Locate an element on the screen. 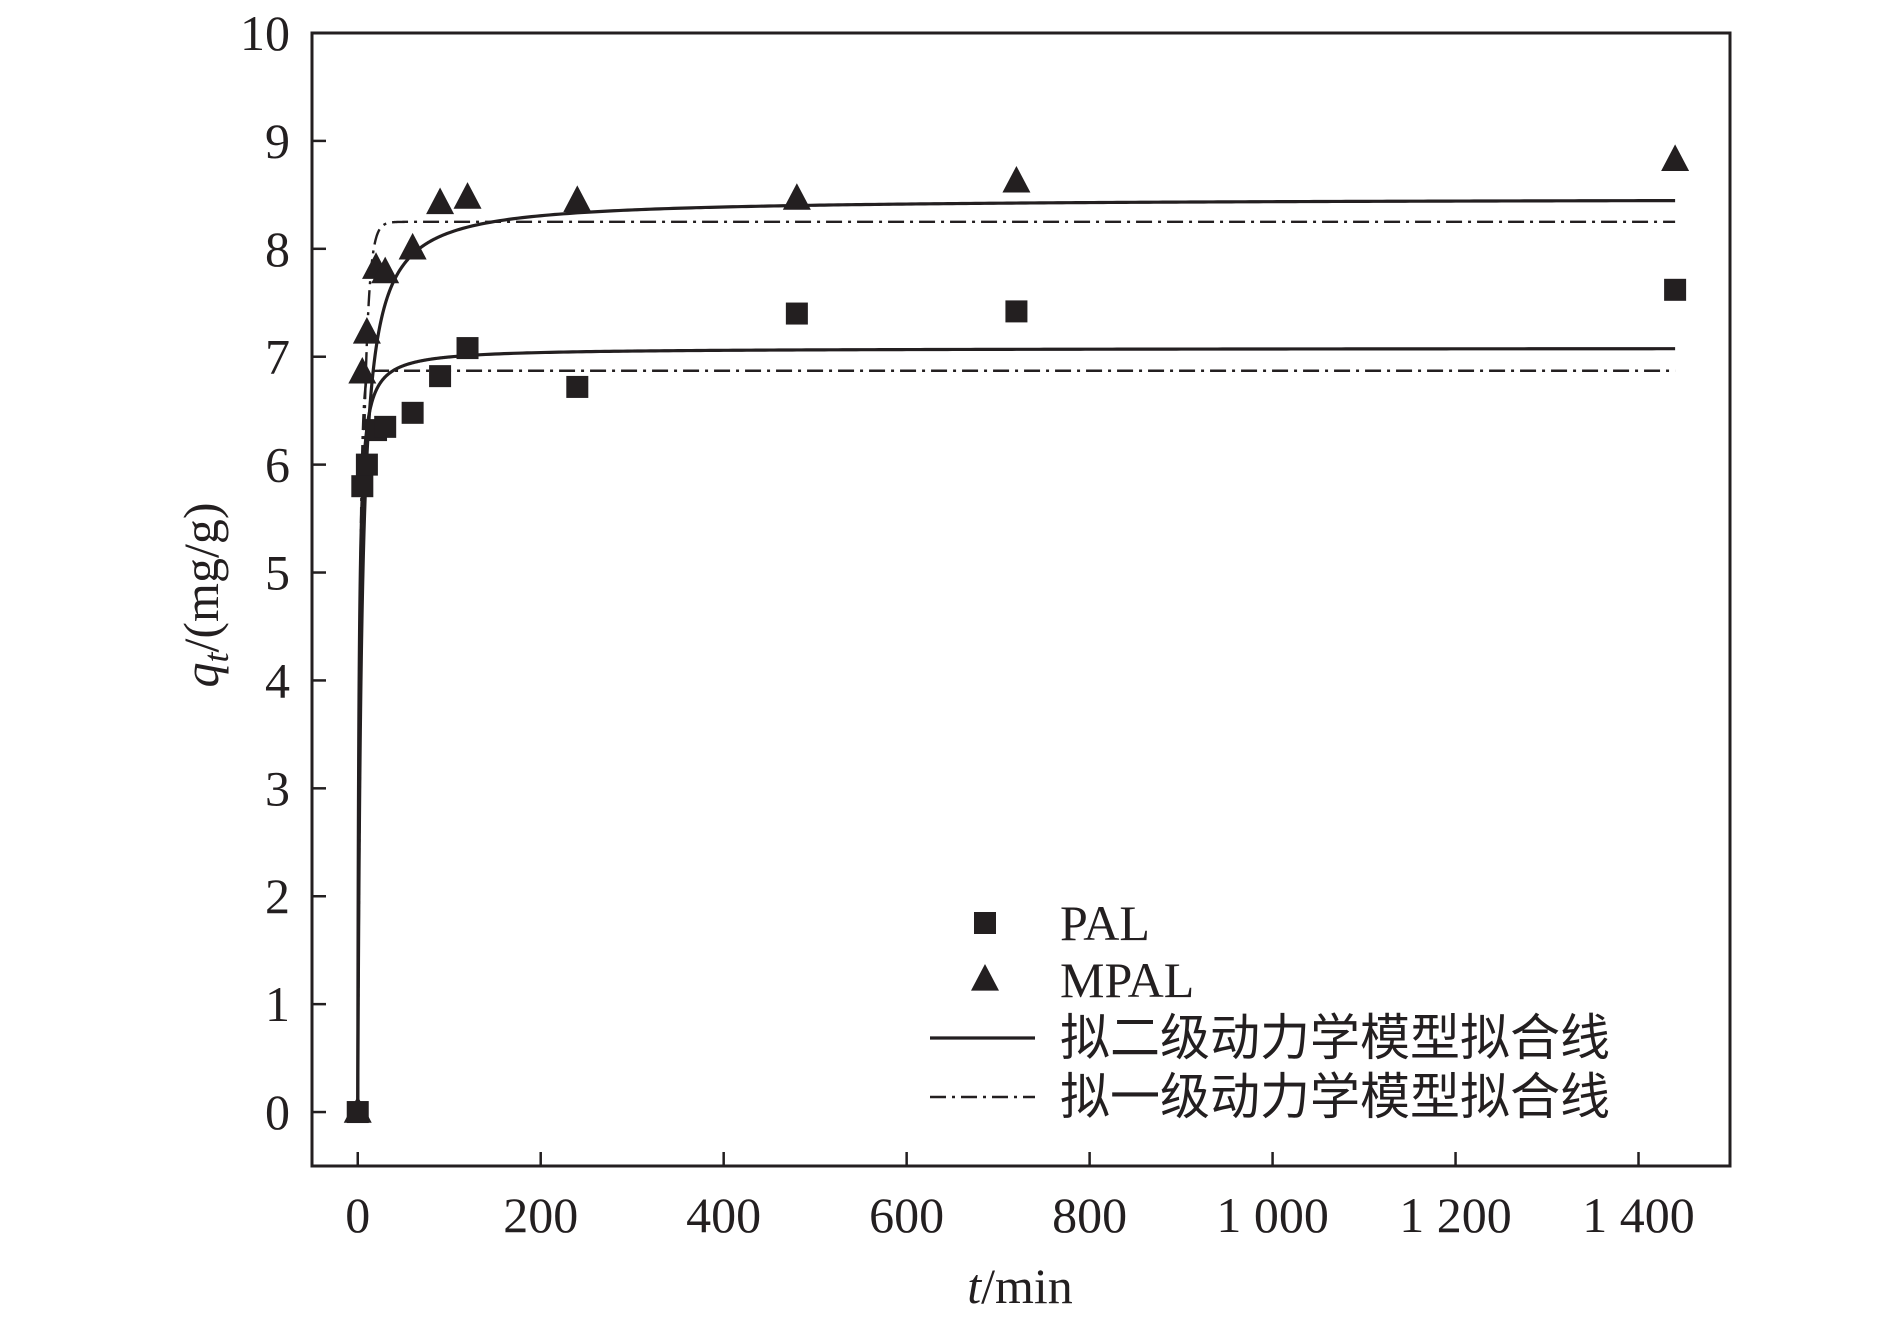 The width and height of the screenshot is (1890, 1324). x-tick-label: 1 400 is located at coordinates (1638, 1215).